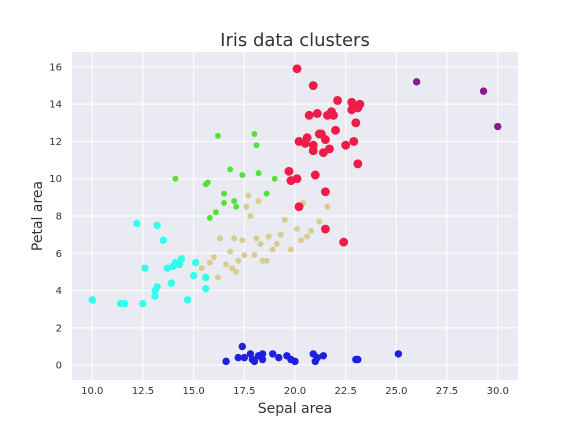  I want to click on y-tick-label: 8, so click(59, 217).